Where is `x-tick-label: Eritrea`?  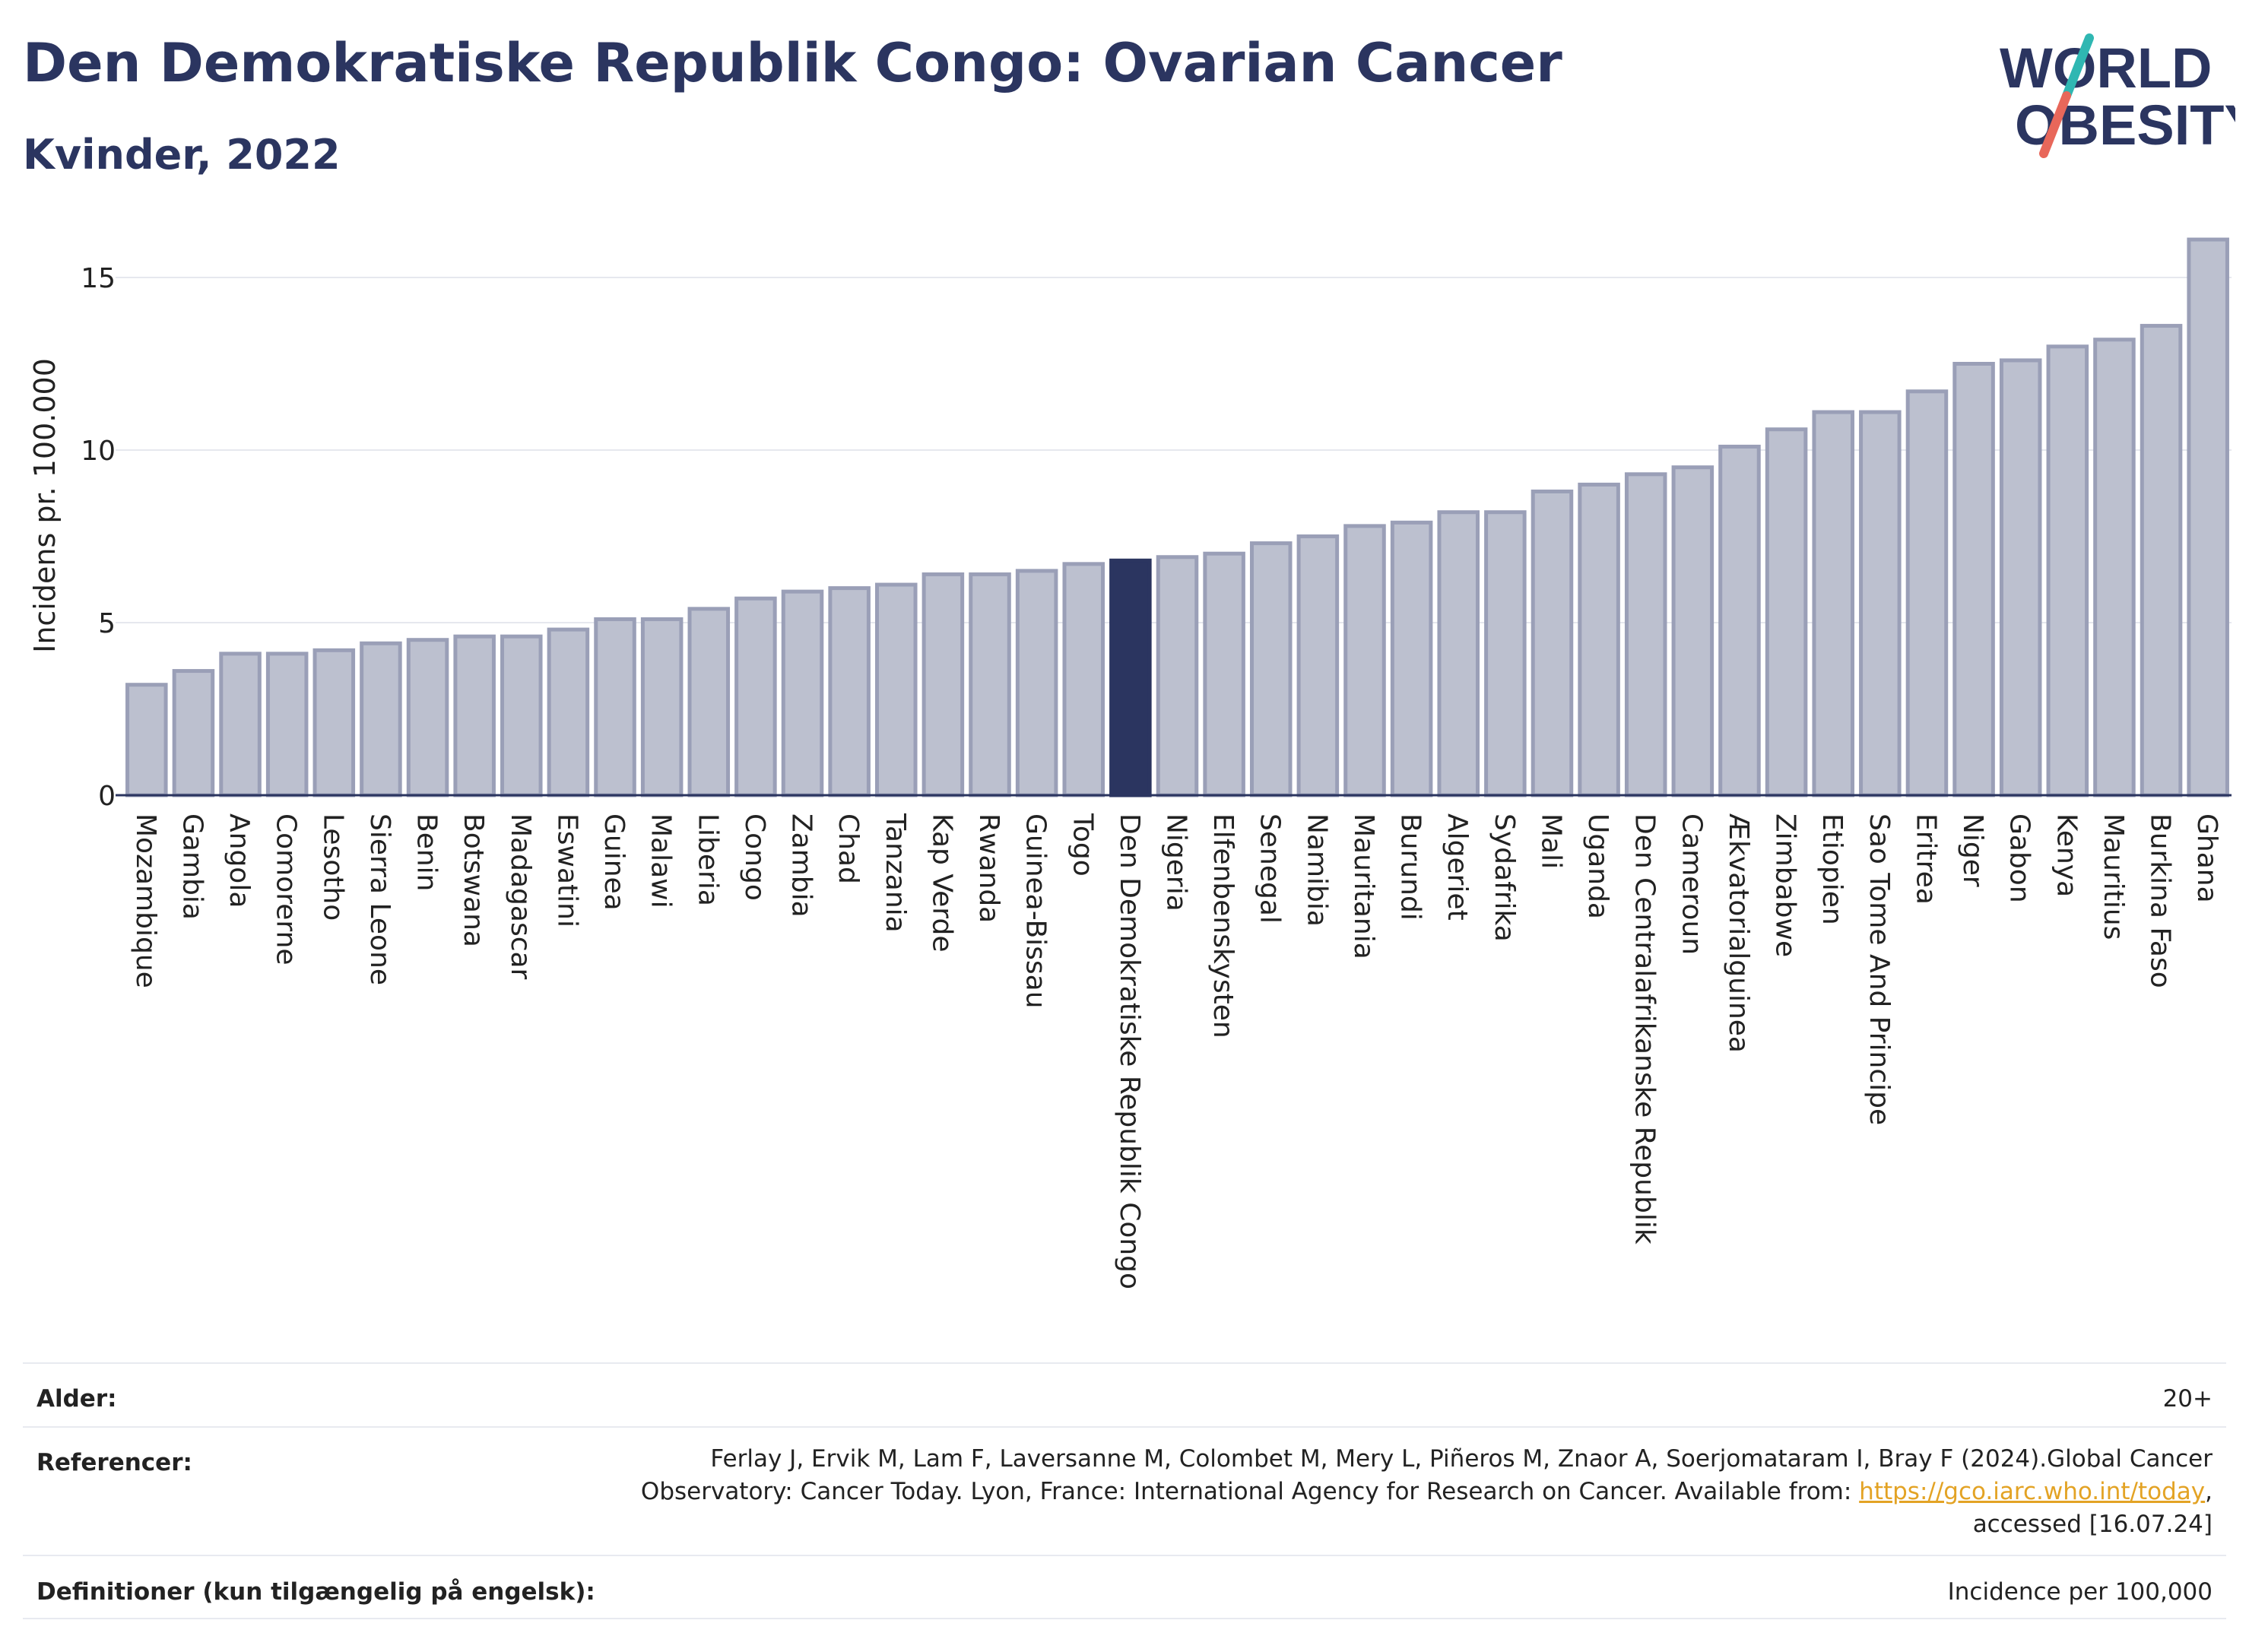
x-tick-label: Eritrea is located at coordinates (1925, 859).